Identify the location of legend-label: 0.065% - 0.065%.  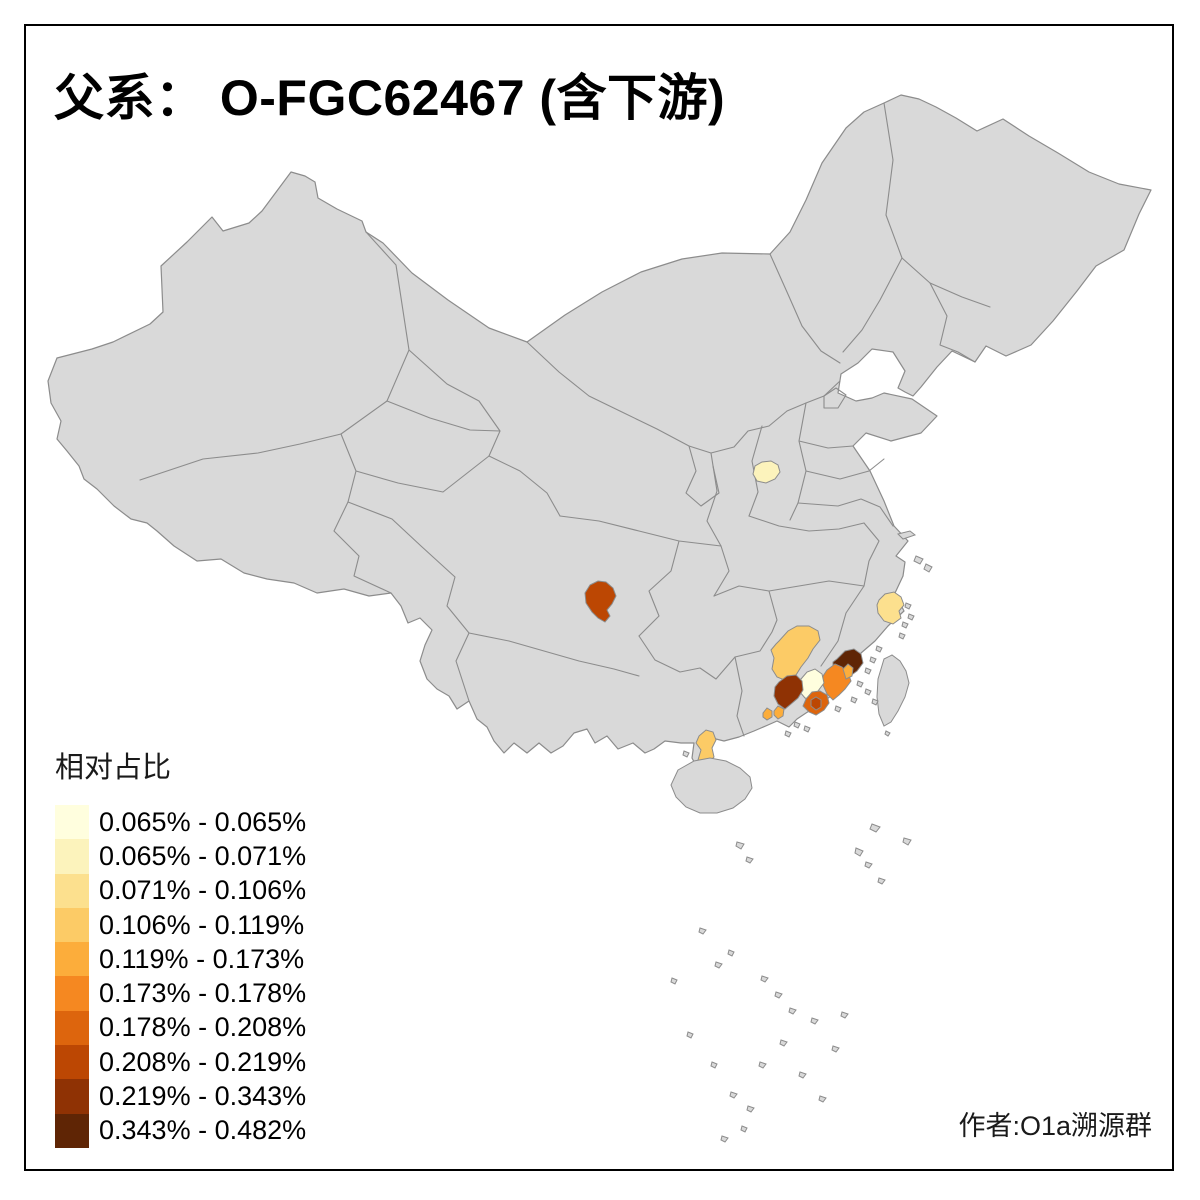
(203, 821).